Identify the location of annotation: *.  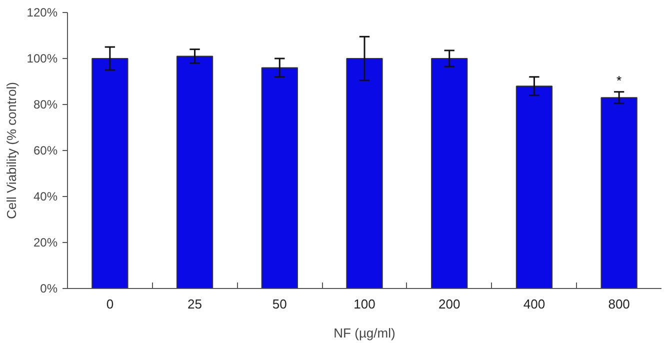
(619, 80).